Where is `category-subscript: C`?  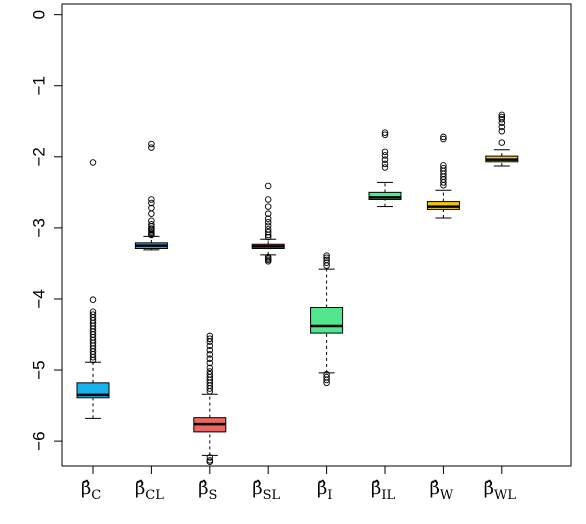
category-subscript: C is located at coordinates (96, 495).